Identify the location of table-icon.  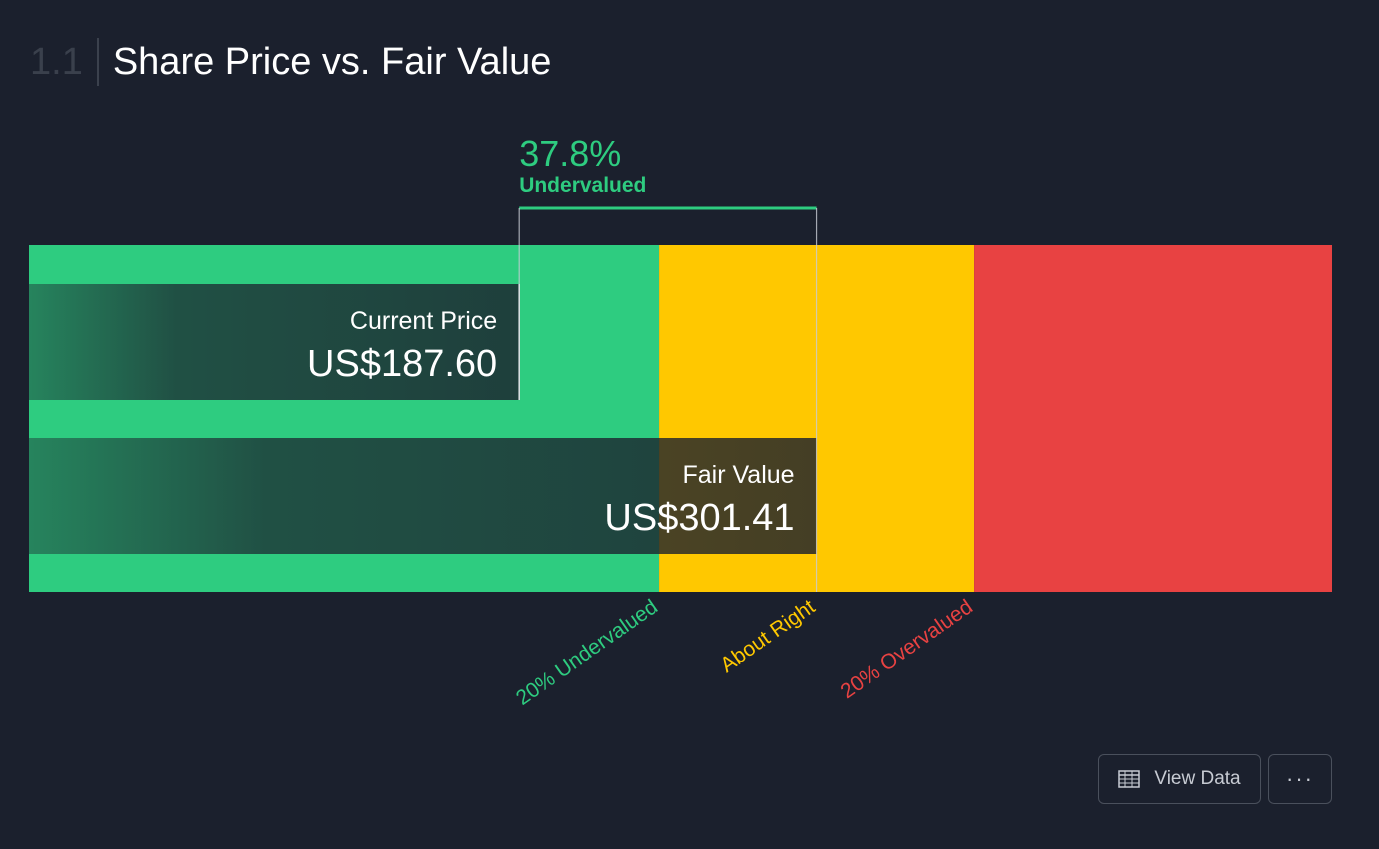
(1129, 779).